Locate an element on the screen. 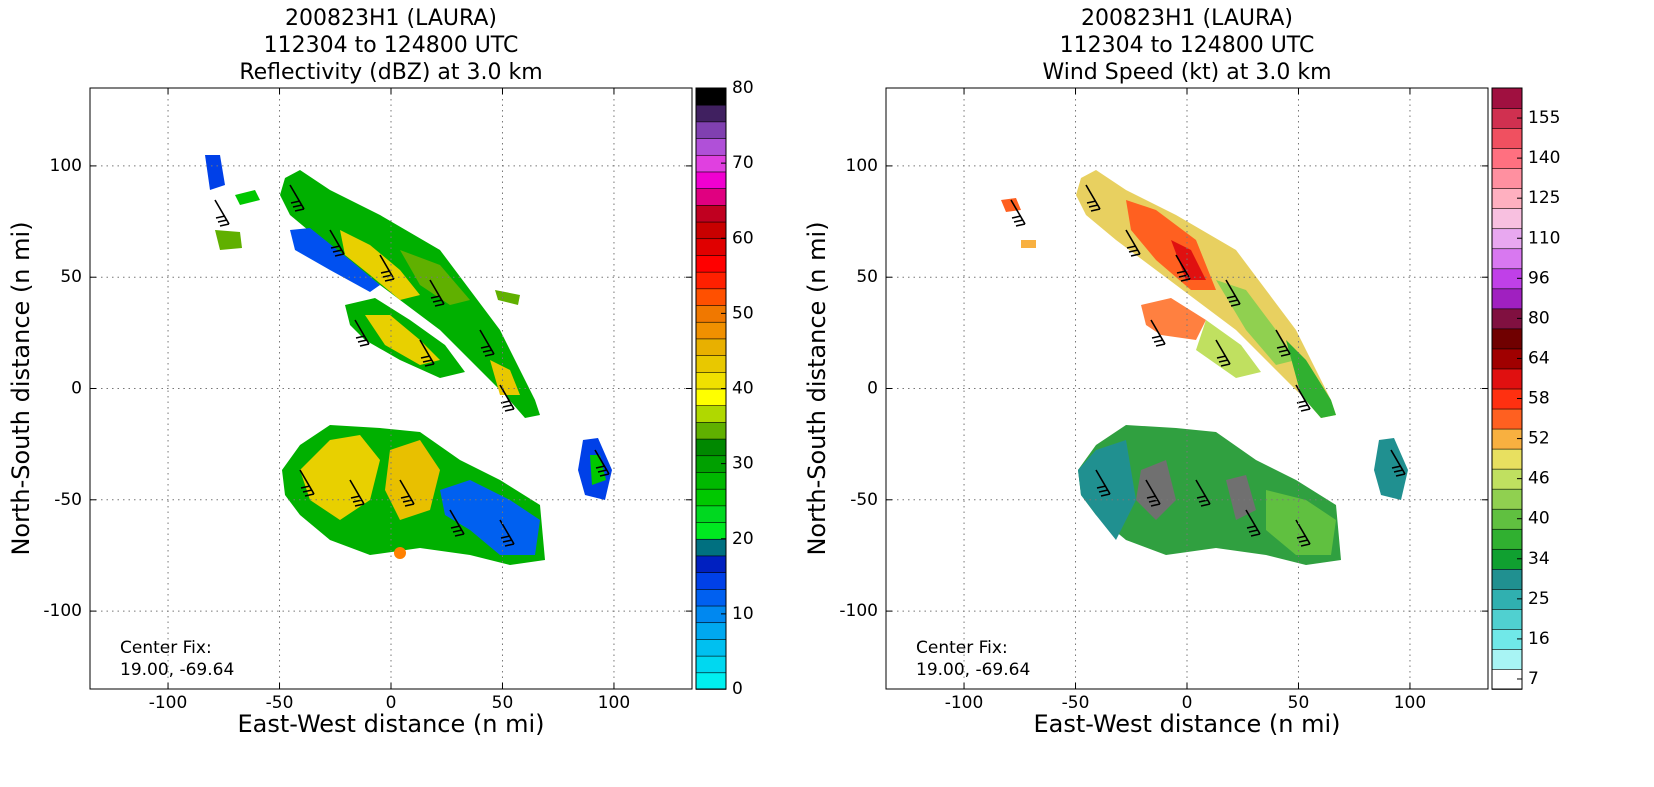  colorbar-tick-label: 64 is located at coordinates (1539, 358).